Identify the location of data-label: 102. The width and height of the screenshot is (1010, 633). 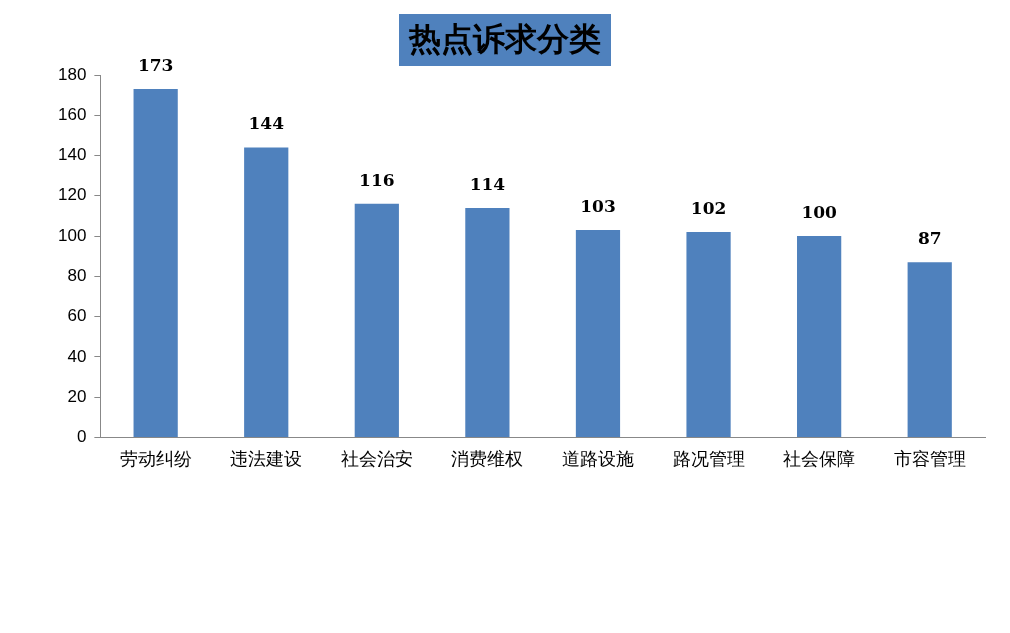
(708, 207).